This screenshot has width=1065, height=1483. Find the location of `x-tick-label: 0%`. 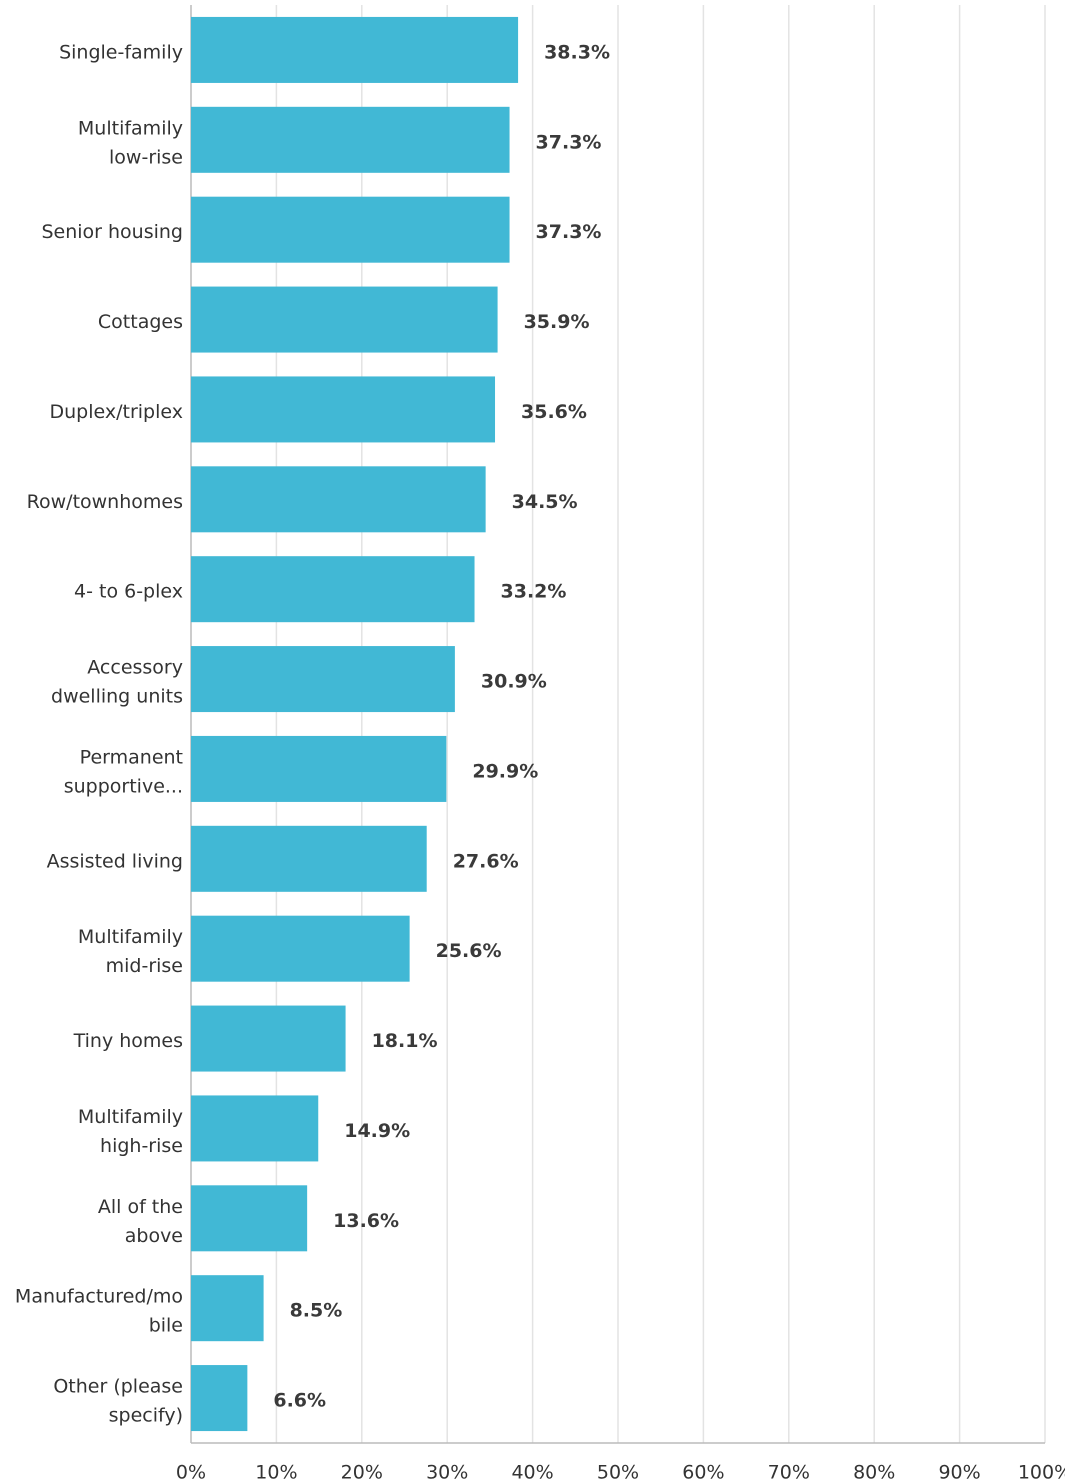

x-tick-label: 0% is located at coordinates (191, 1472).